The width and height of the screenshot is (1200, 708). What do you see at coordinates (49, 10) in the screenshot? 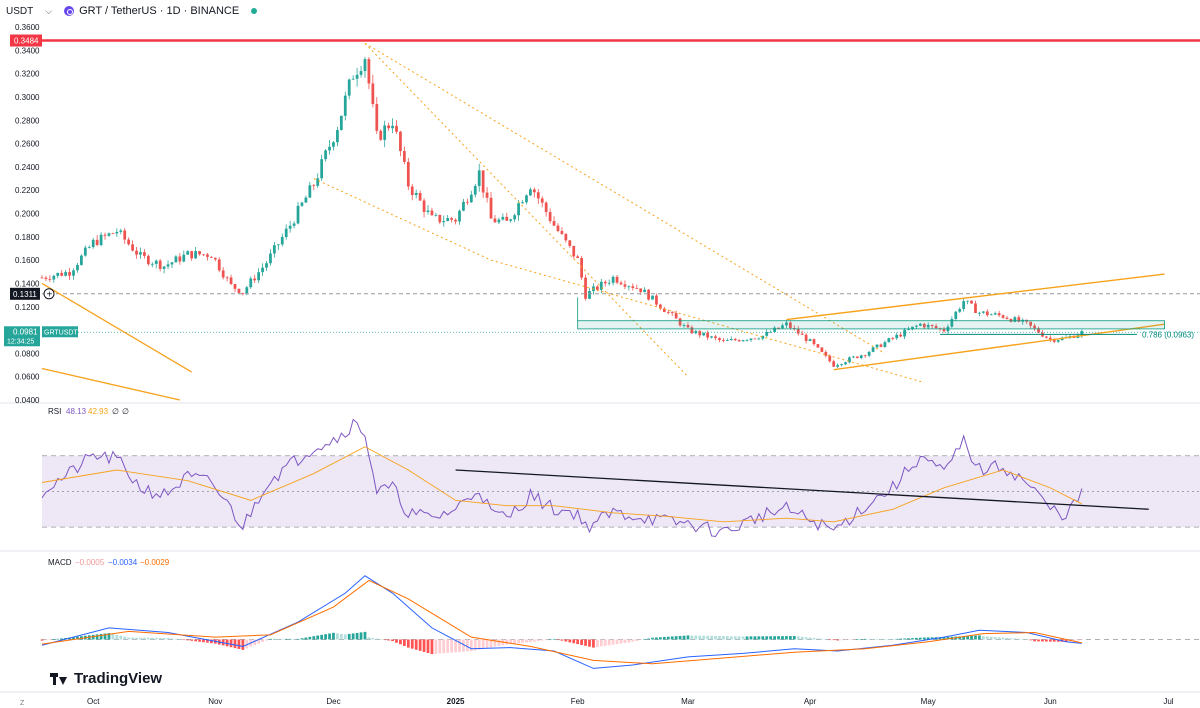
I see `chevron-down-icon: ⌵` at bounding box center [49, 10].